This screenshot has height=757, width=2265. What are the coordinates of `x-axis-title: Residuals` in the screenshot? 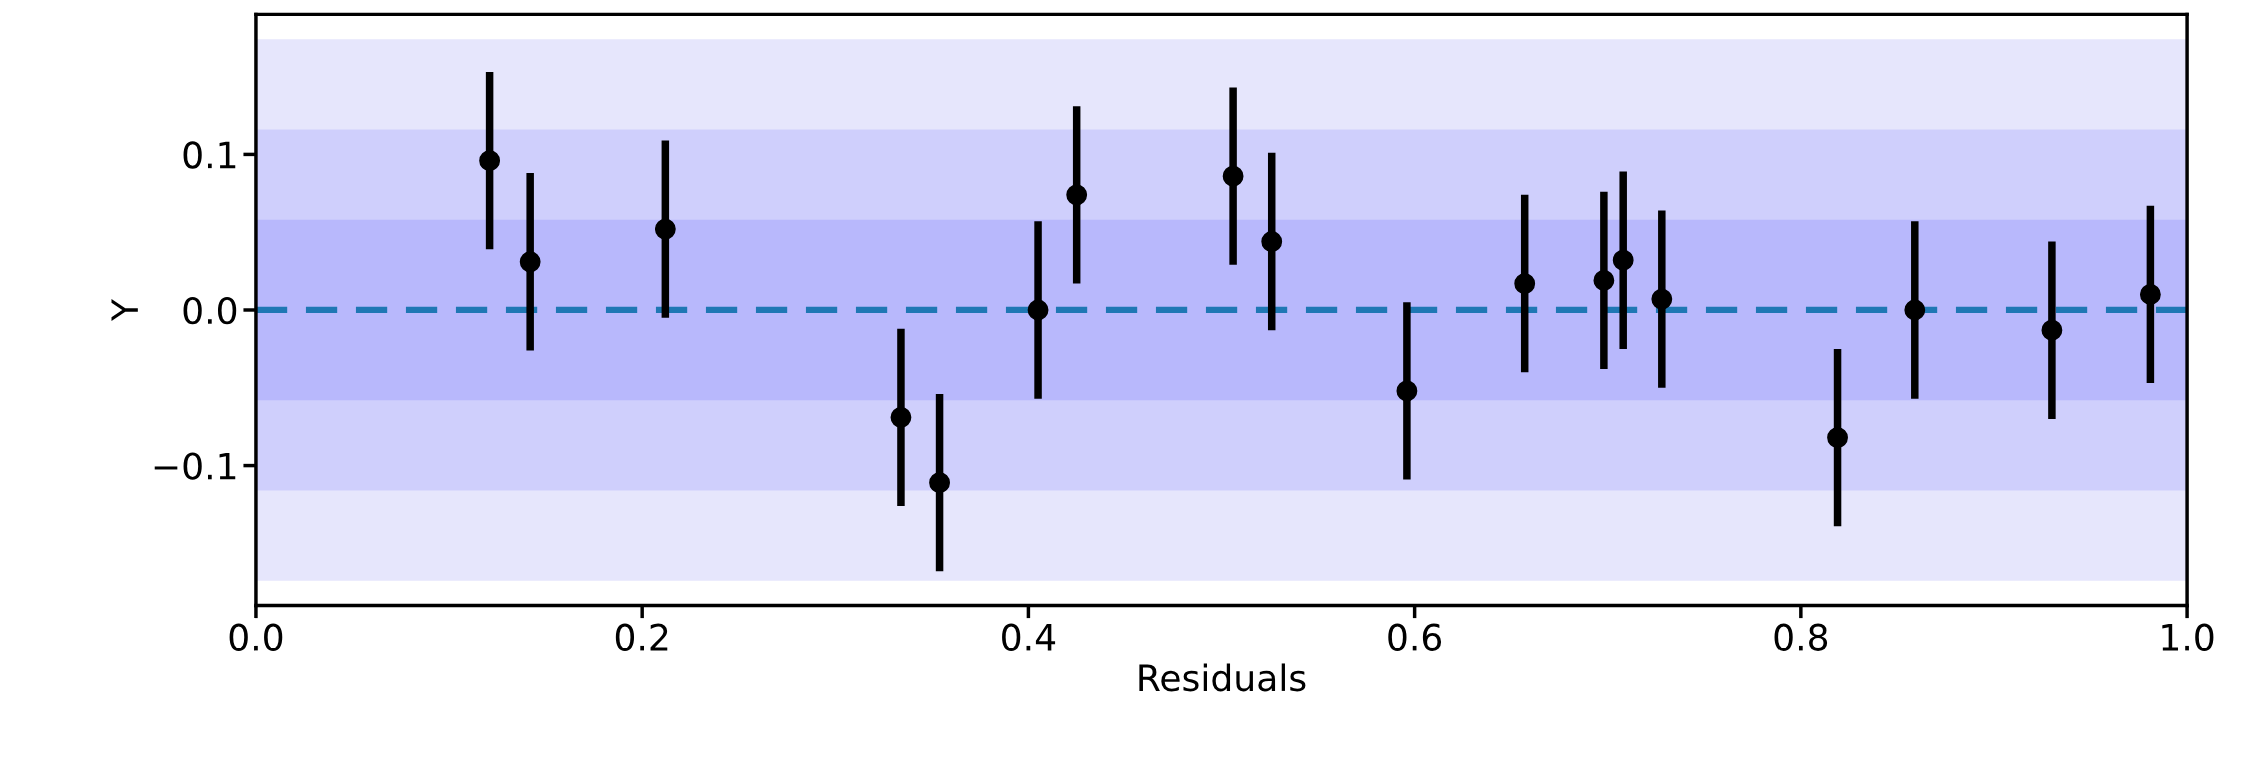 It's located at (1222, 677).